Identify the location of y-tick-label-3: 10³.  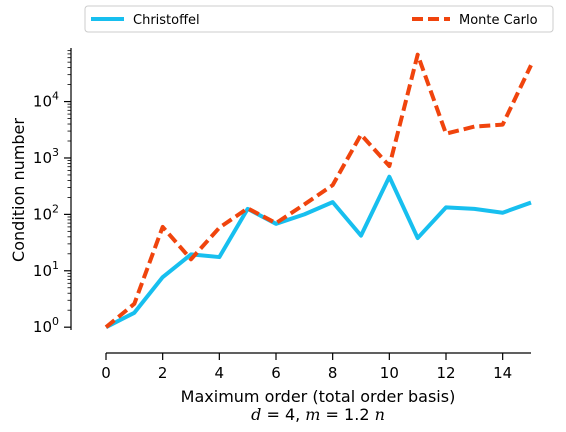
(46, 156).